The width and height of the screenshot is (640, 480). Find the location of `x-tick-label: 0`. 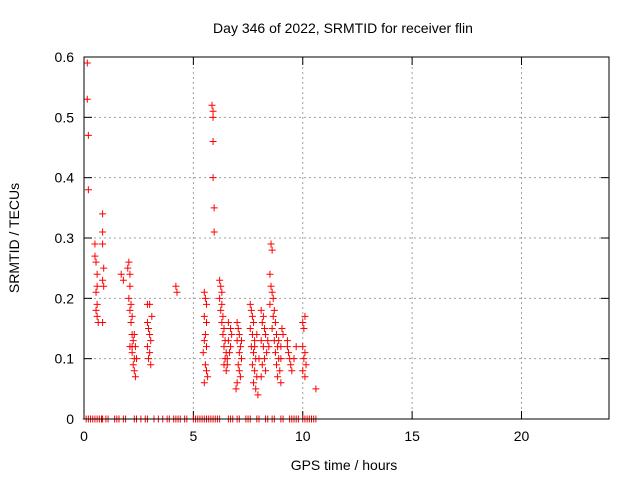

x-tick-label: 0 is located at coordinates (84, 436).